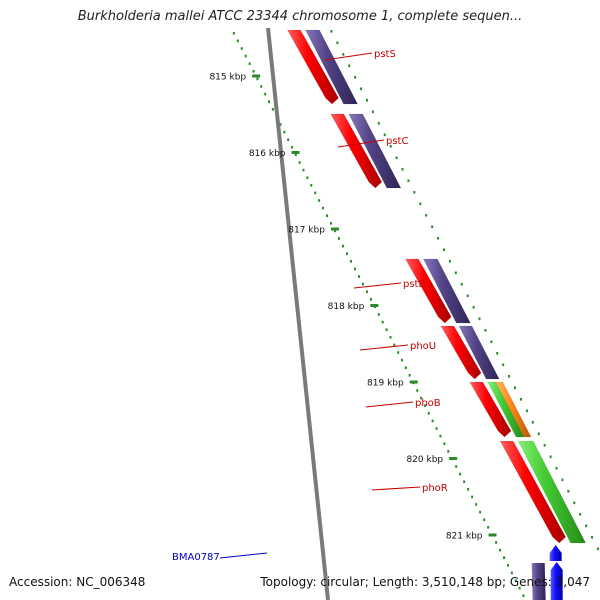 The height and width of the screenshot is (600, 600). Describe the element at coordinates (428, 403) in the screenshot. I see `gene-label: phoB` at that location.